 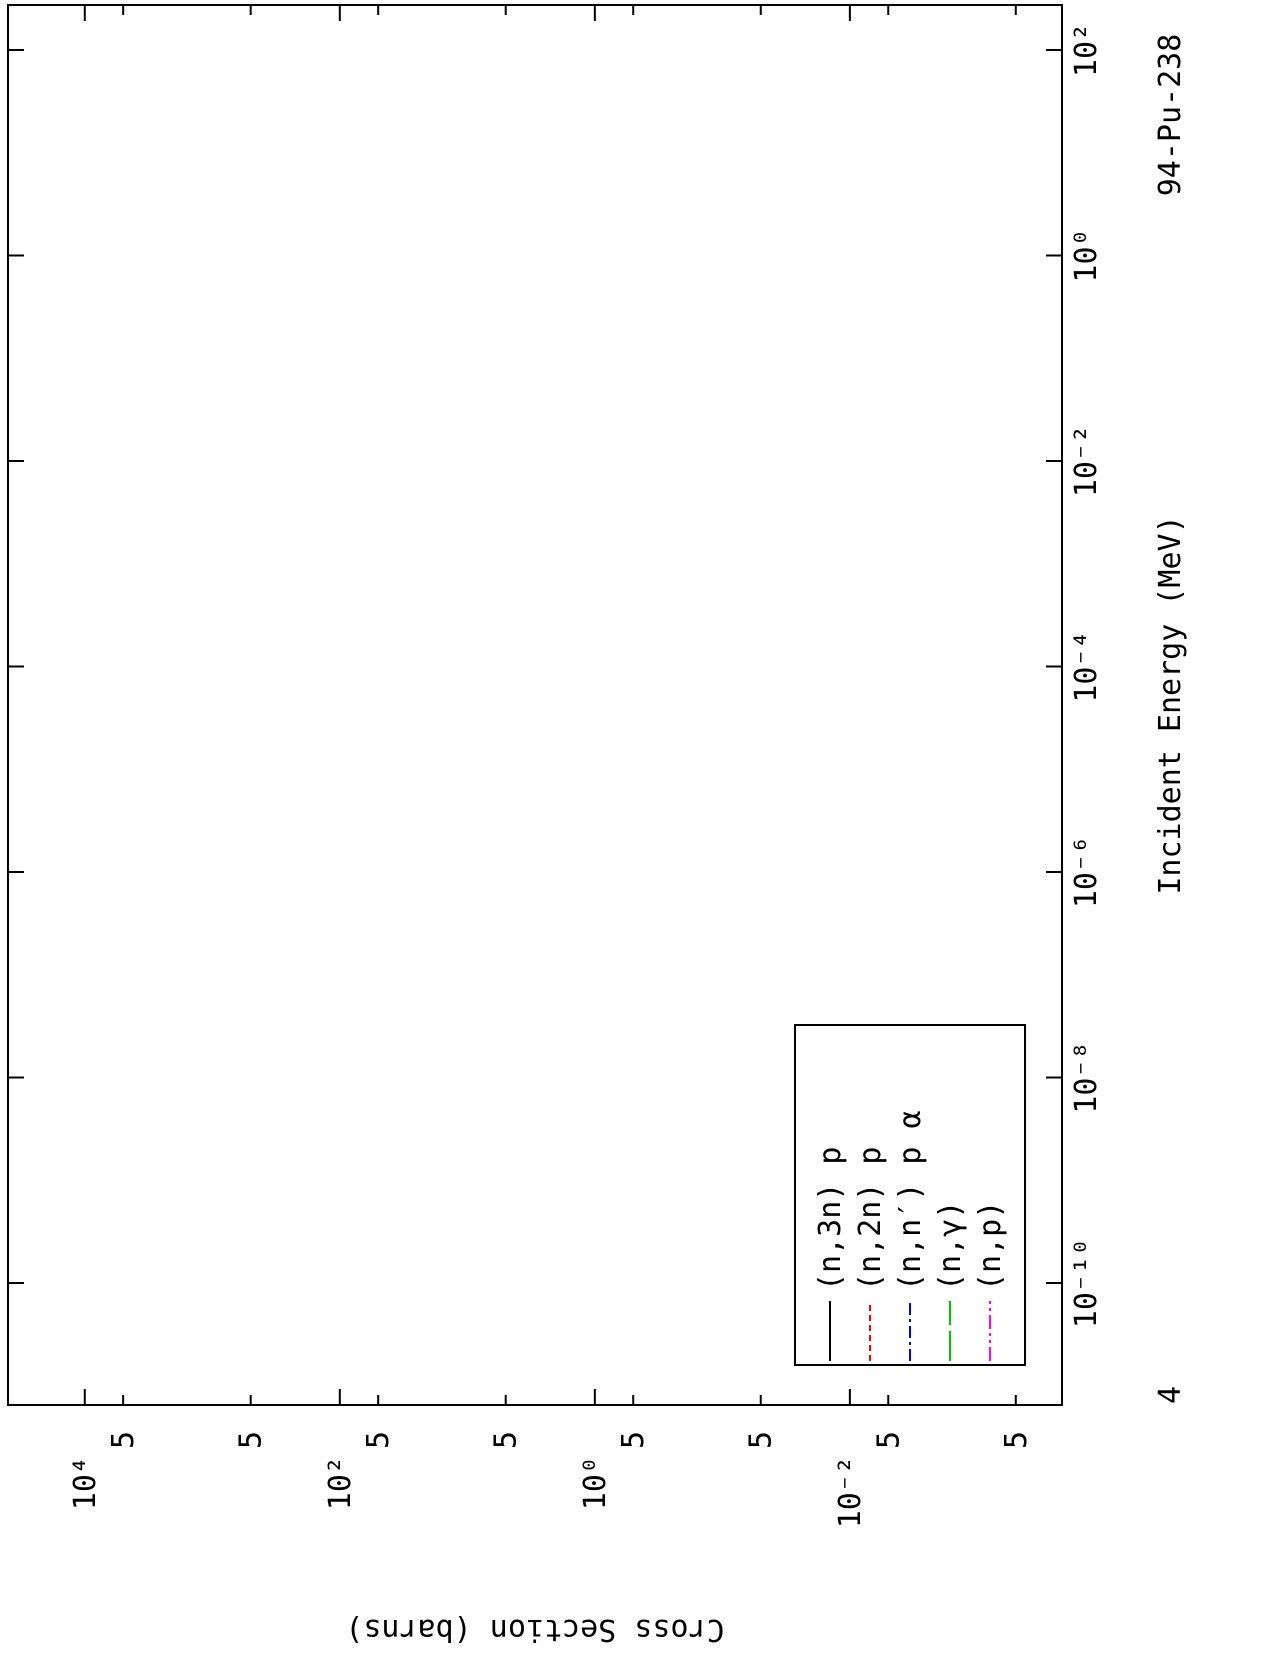 I want to click on annotation: 94-Pu-238, so click(x=1170, y=115).